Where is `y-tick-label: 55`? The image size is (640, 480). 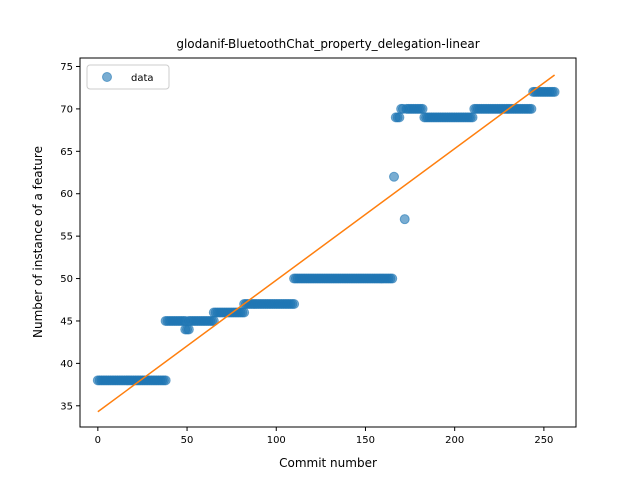
y-tick-label: 55 is located at coordinates (66, 237).